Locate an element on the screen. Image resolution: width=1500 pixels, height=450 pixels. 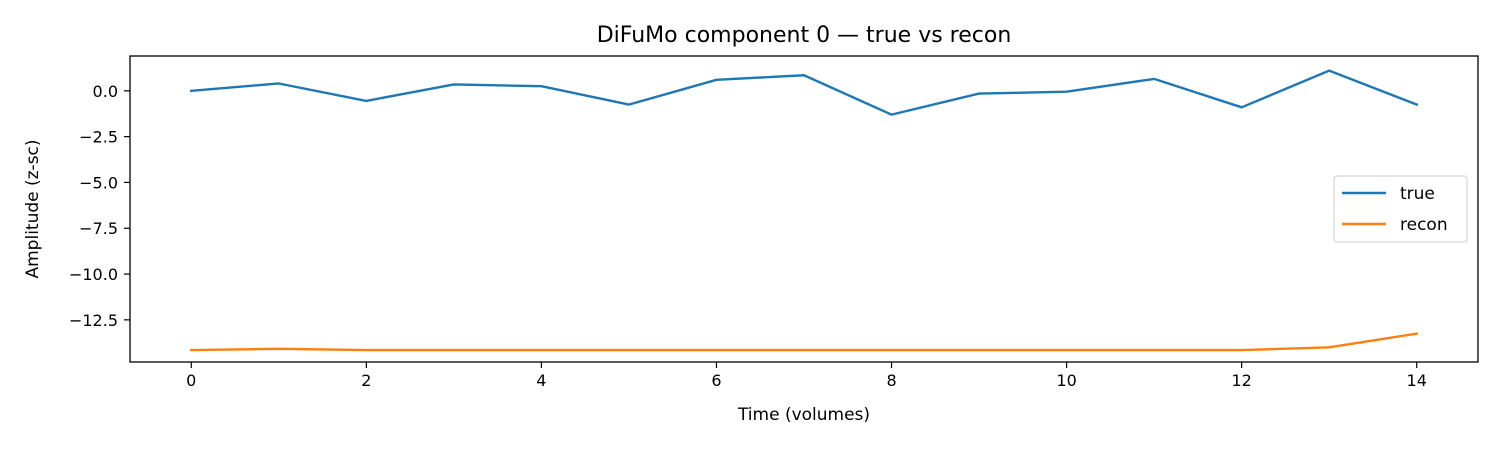
y-tick-label: −7.5 is located at coordinates (98, 228).